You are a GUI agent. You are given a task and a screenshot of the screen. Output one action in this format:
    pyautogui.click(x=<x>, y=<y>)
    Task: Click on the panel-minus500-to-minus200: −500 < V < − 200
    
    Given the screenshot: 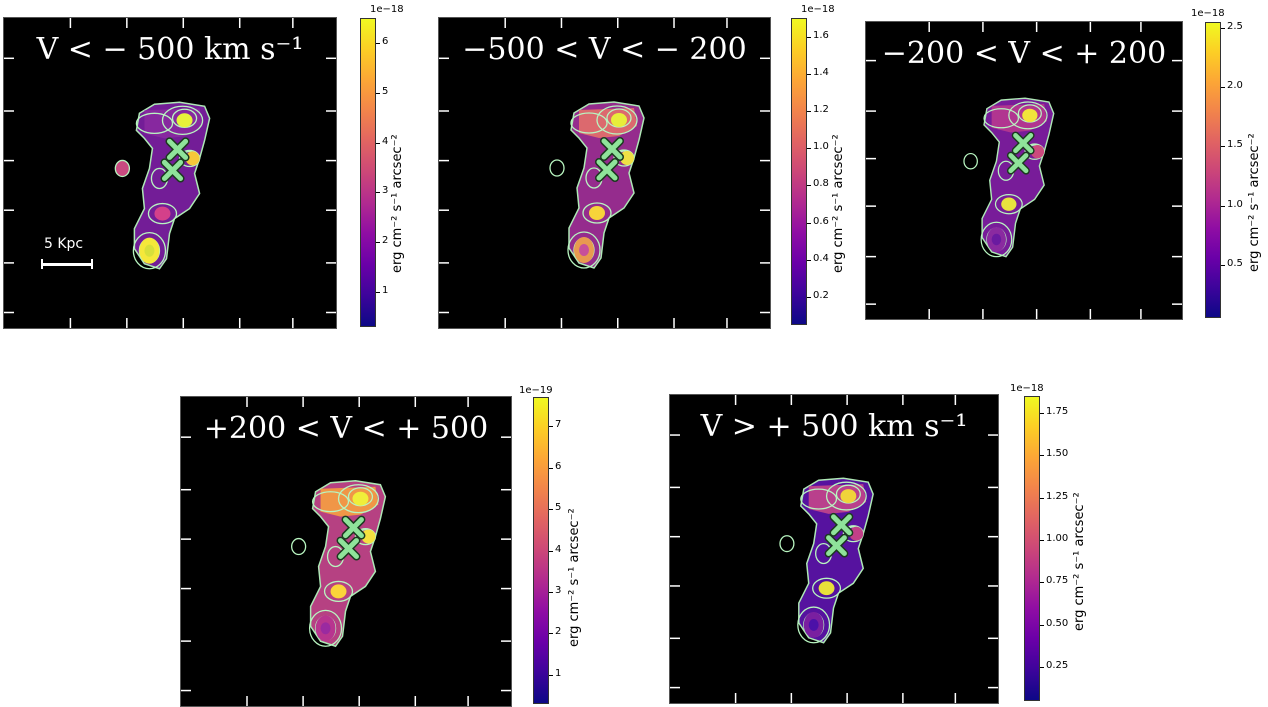 What is the action you would take?
    pyautogui.click(x=604, y=173)
    